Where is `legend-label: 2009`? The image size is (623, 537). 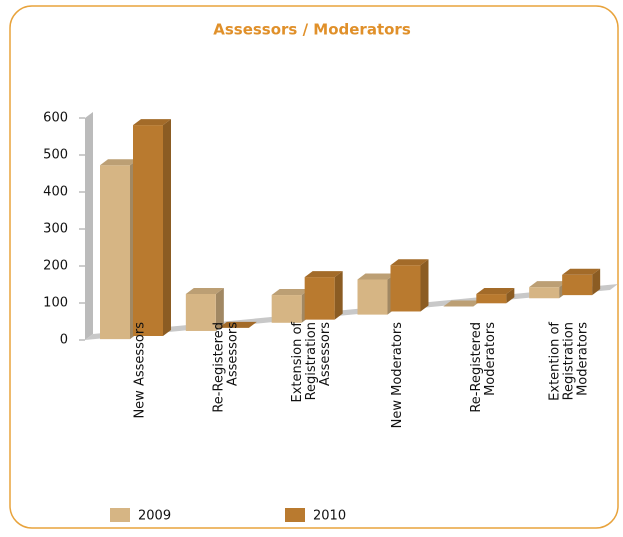 legend-label: 2009 is located at coordinates (154, 516).